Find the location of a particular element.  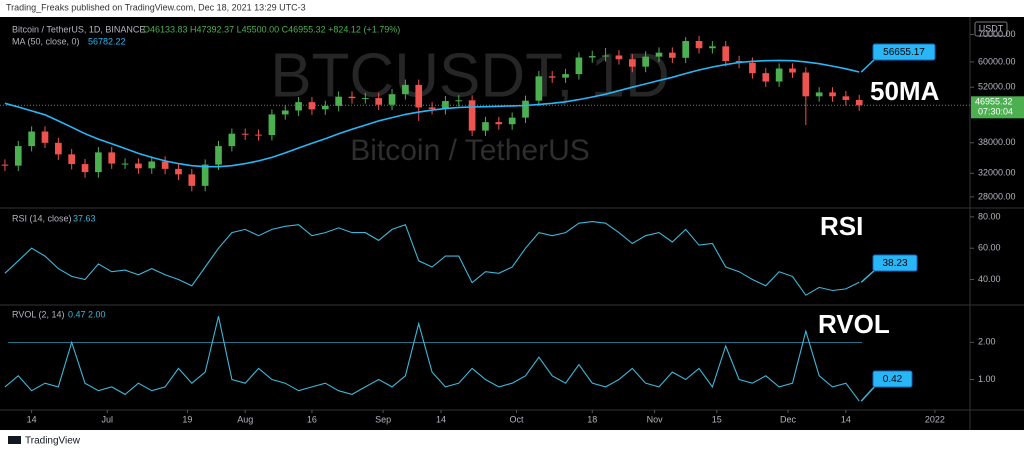

x-tick-label: 2022 is located at coordinates (935, 419).